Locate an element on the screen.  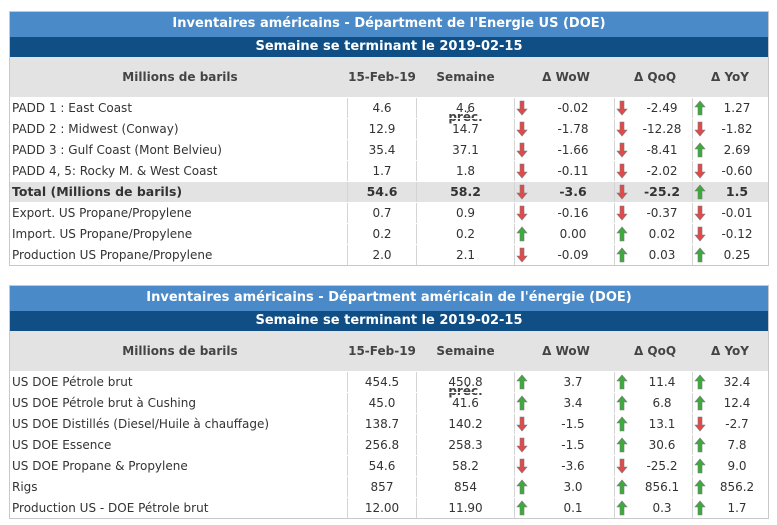
current-value: 454.5 is located at coordinates (382, 382).